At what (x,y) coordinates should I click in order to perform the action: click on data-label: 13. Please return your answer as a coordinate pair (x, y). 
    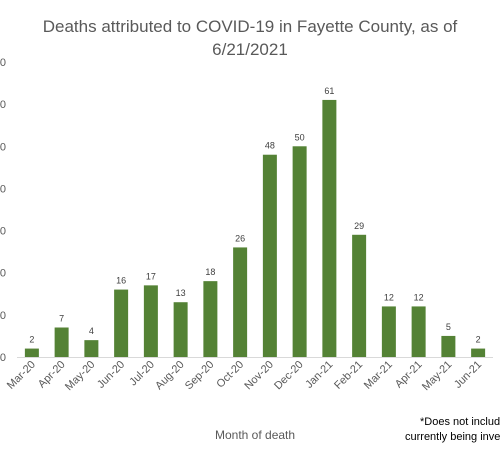
    Looking at the image, I should click on (181, 293).